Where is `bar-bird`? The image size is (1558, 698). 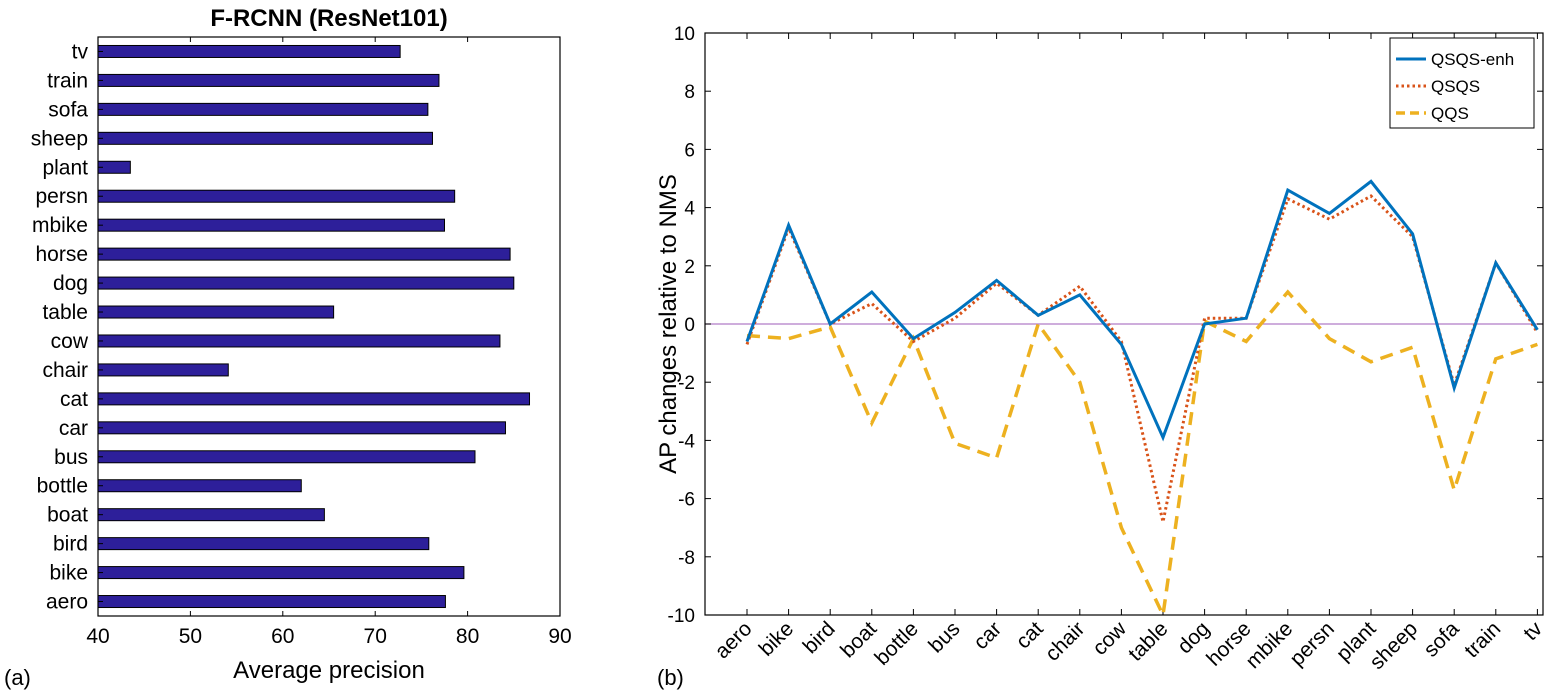
bar-bird is located at coordinates (263, 544).